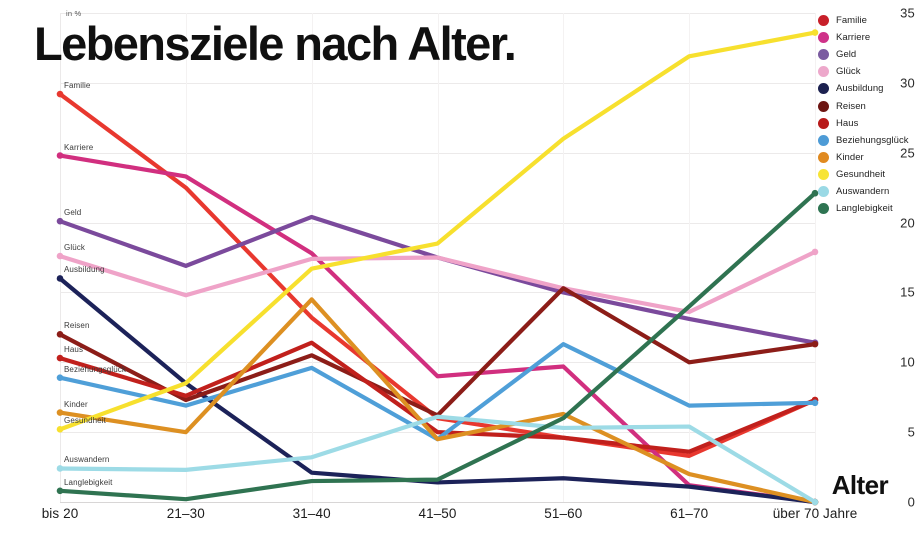 This screenshot has height=533, width=915. Describe the element at coordinates (866, 54) in the screenshot. I see `legend-item-geld: Geld` at that location.